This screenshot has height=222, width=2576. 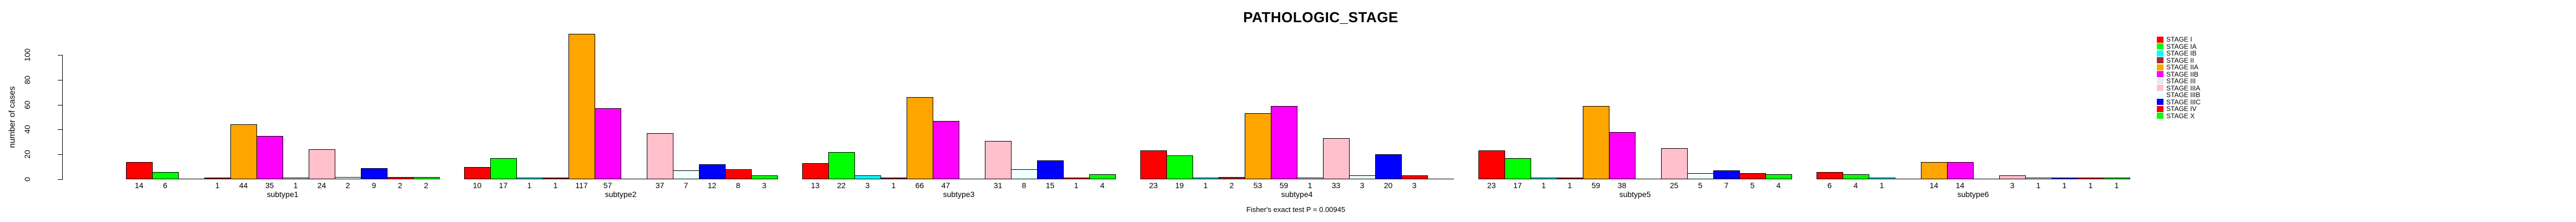 What do you see at coordinates (2177, 75) in the screenshot?
I see `legend-item-stage-iib: STAGE IIB` at bounding box center [2177, 75].